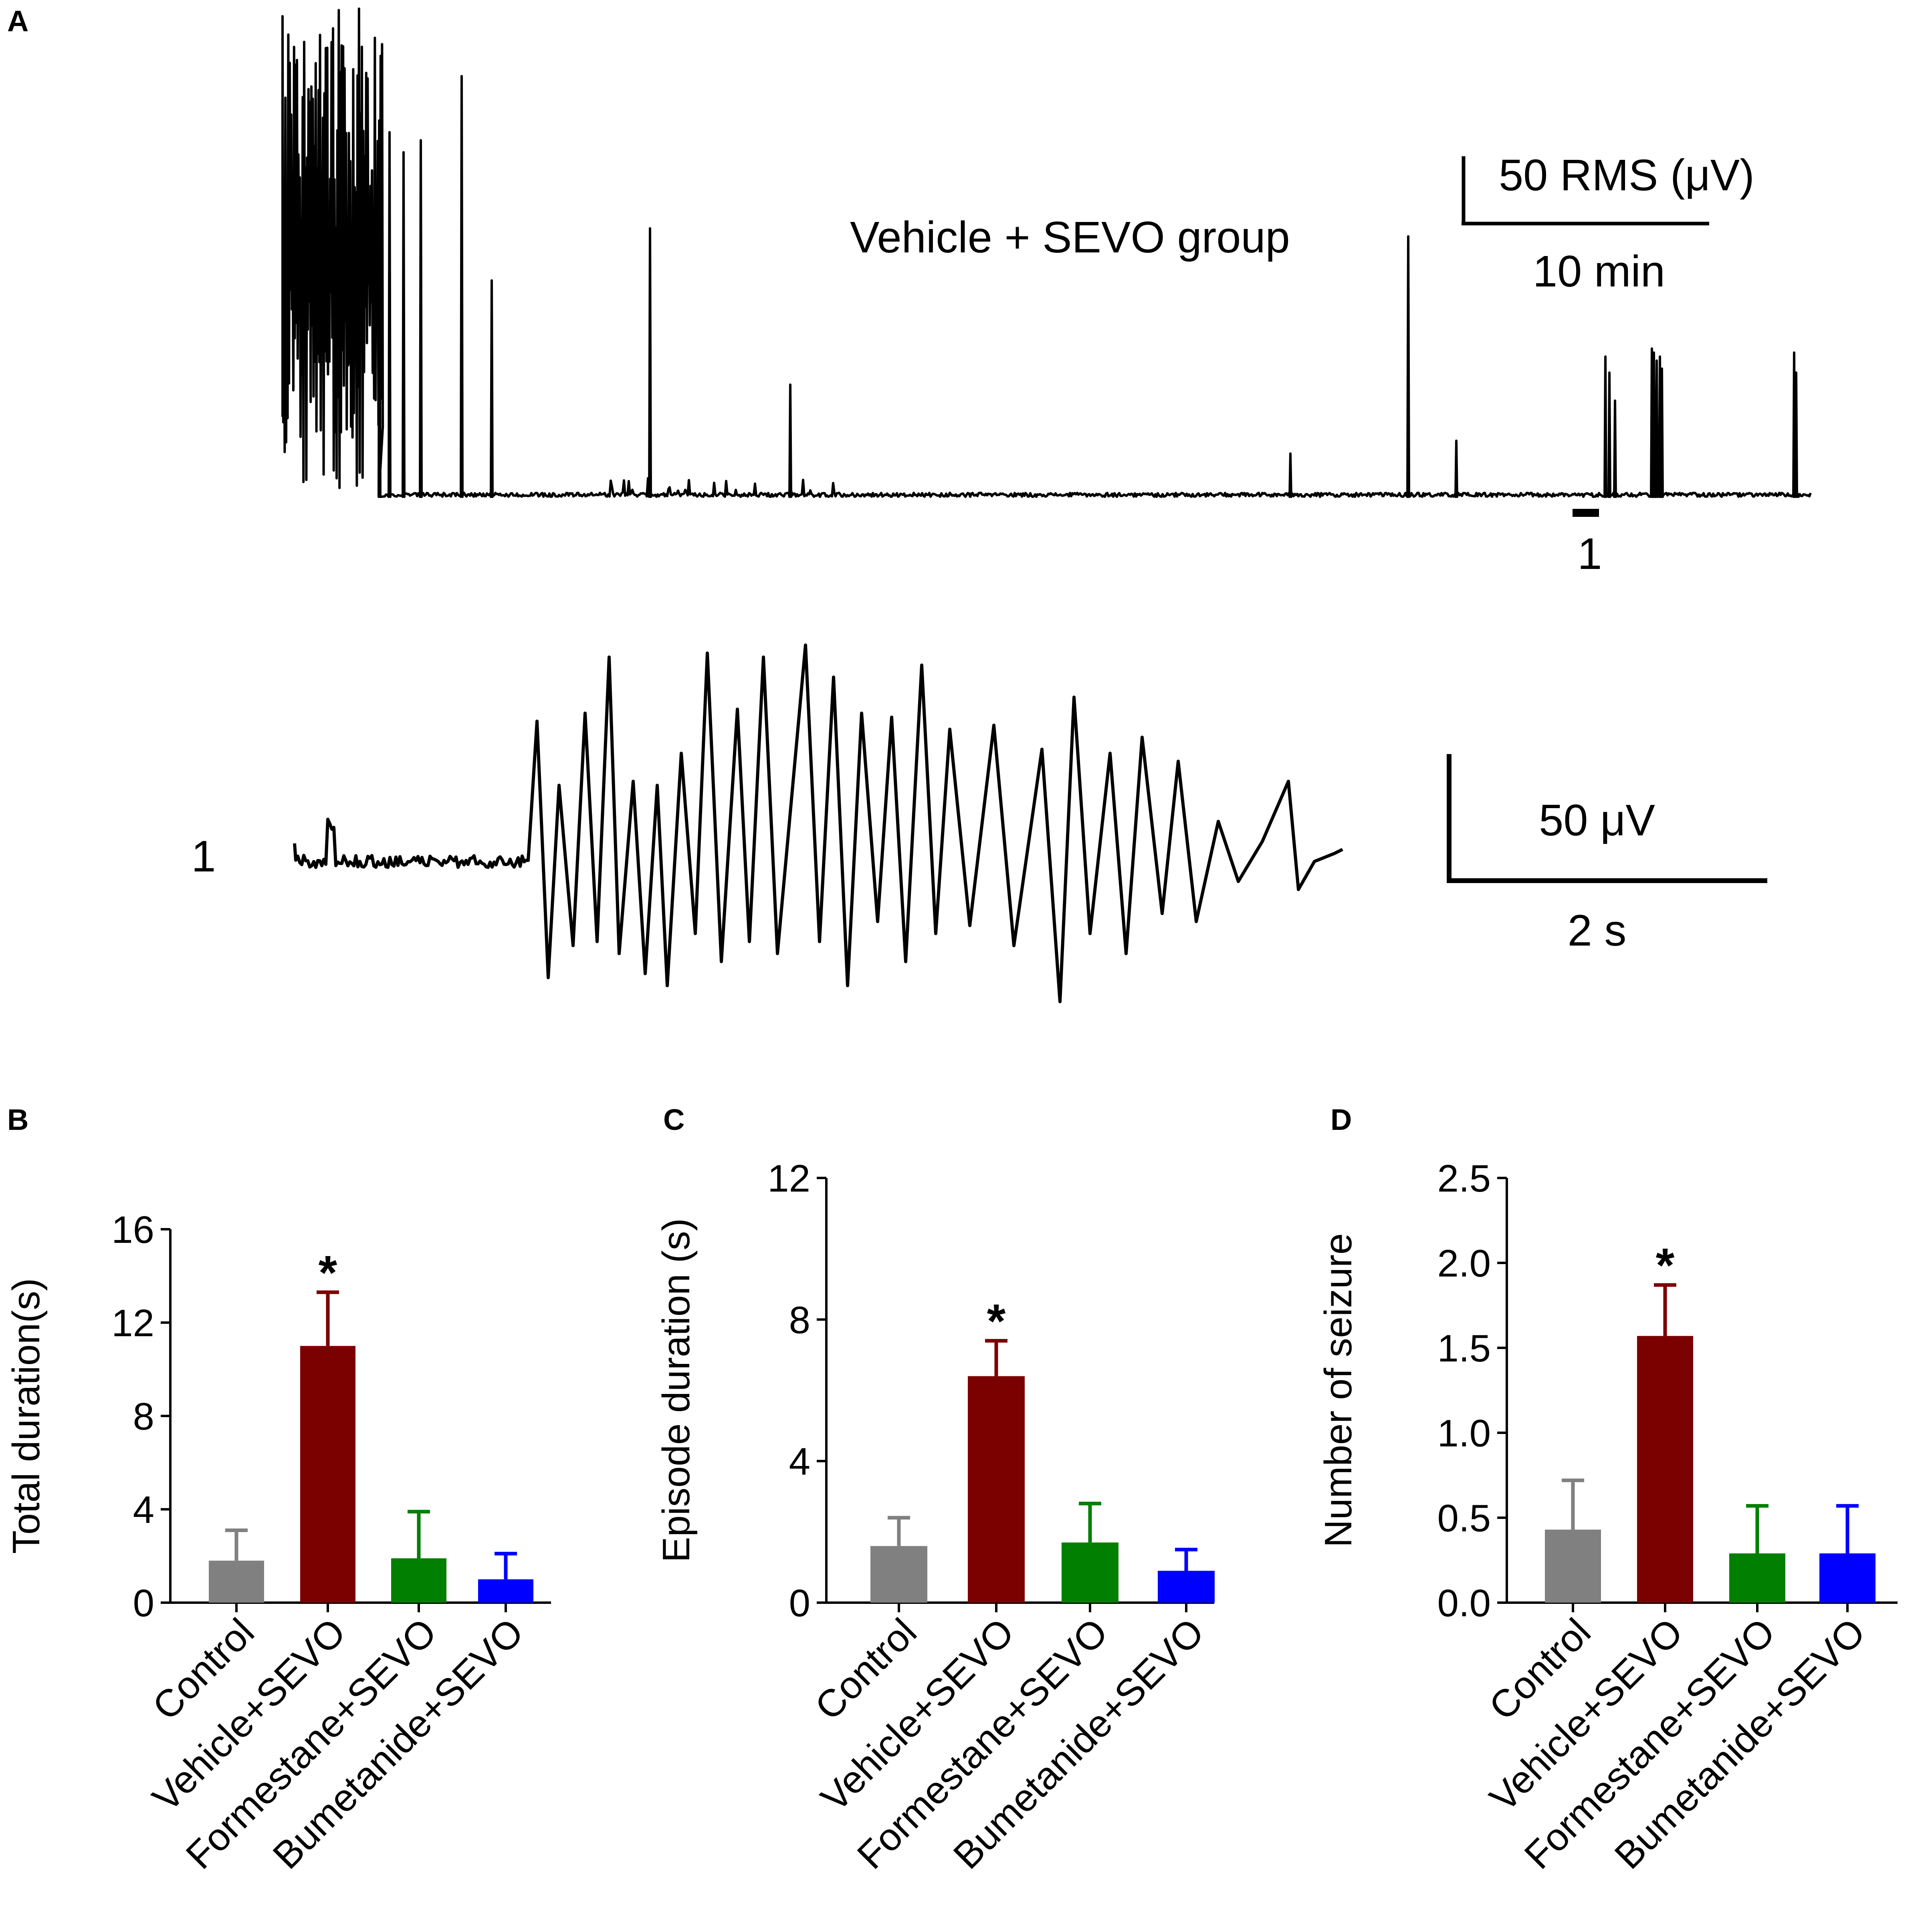 Image resolution: width=1930 pixels, height=1932 pixels. I want to click on chart-b-y-axis-title: Total duration(s), so click(26, 1416).